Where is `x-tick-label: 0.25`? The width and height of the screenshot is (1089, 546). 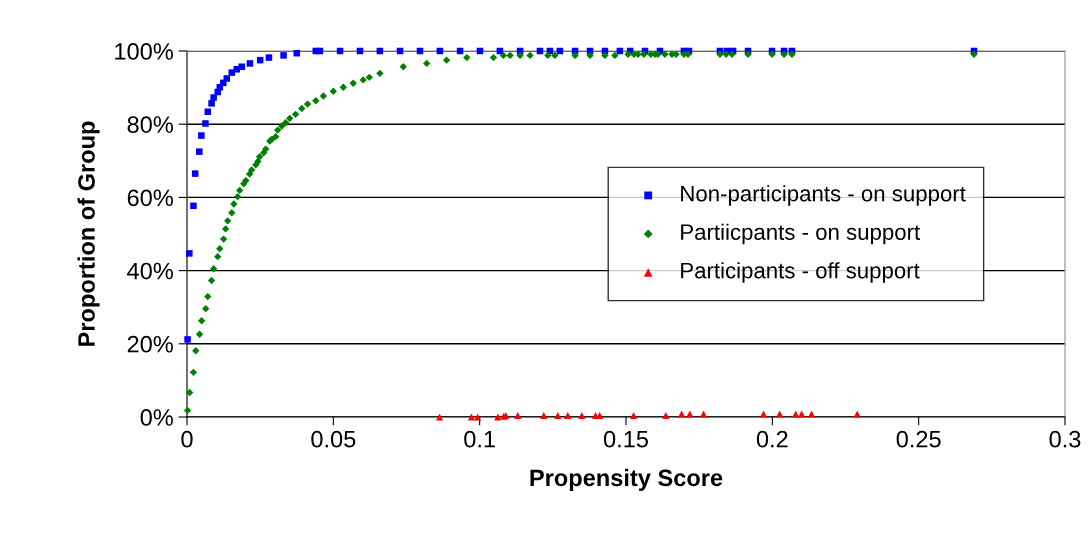
x-tick-label: 0.25 is located at coordinates (918, 439).